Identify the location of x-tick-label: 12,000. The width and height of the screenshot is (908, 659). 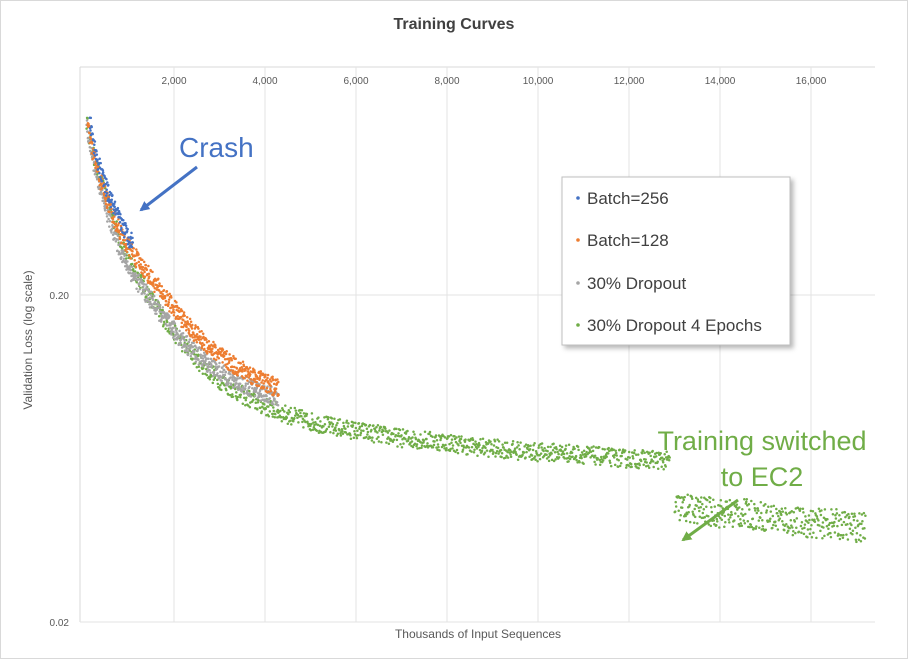
(629, 81).